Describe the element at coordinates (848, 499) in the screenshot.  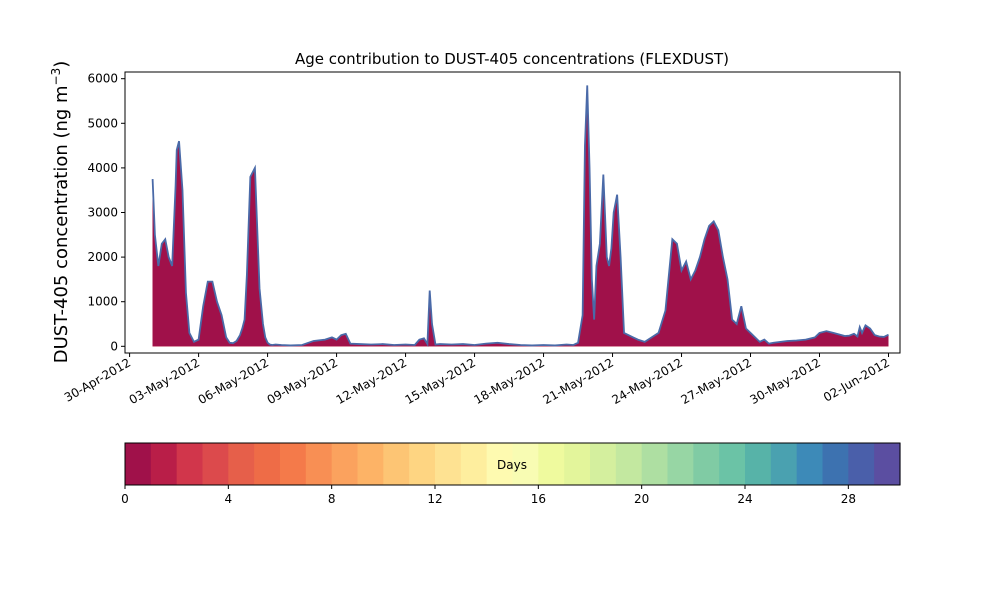
I see `colorbar-tick-label: 28` at that location.